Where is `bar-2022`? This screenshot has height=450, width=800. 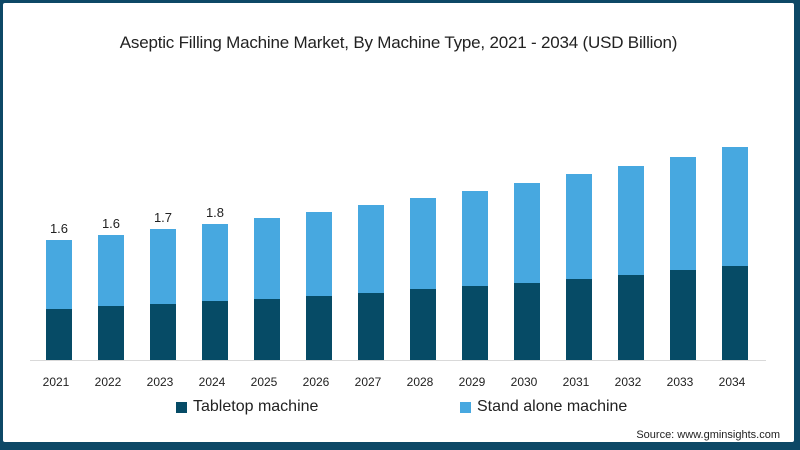
bar-2022 is located at coordinates (111, 297).